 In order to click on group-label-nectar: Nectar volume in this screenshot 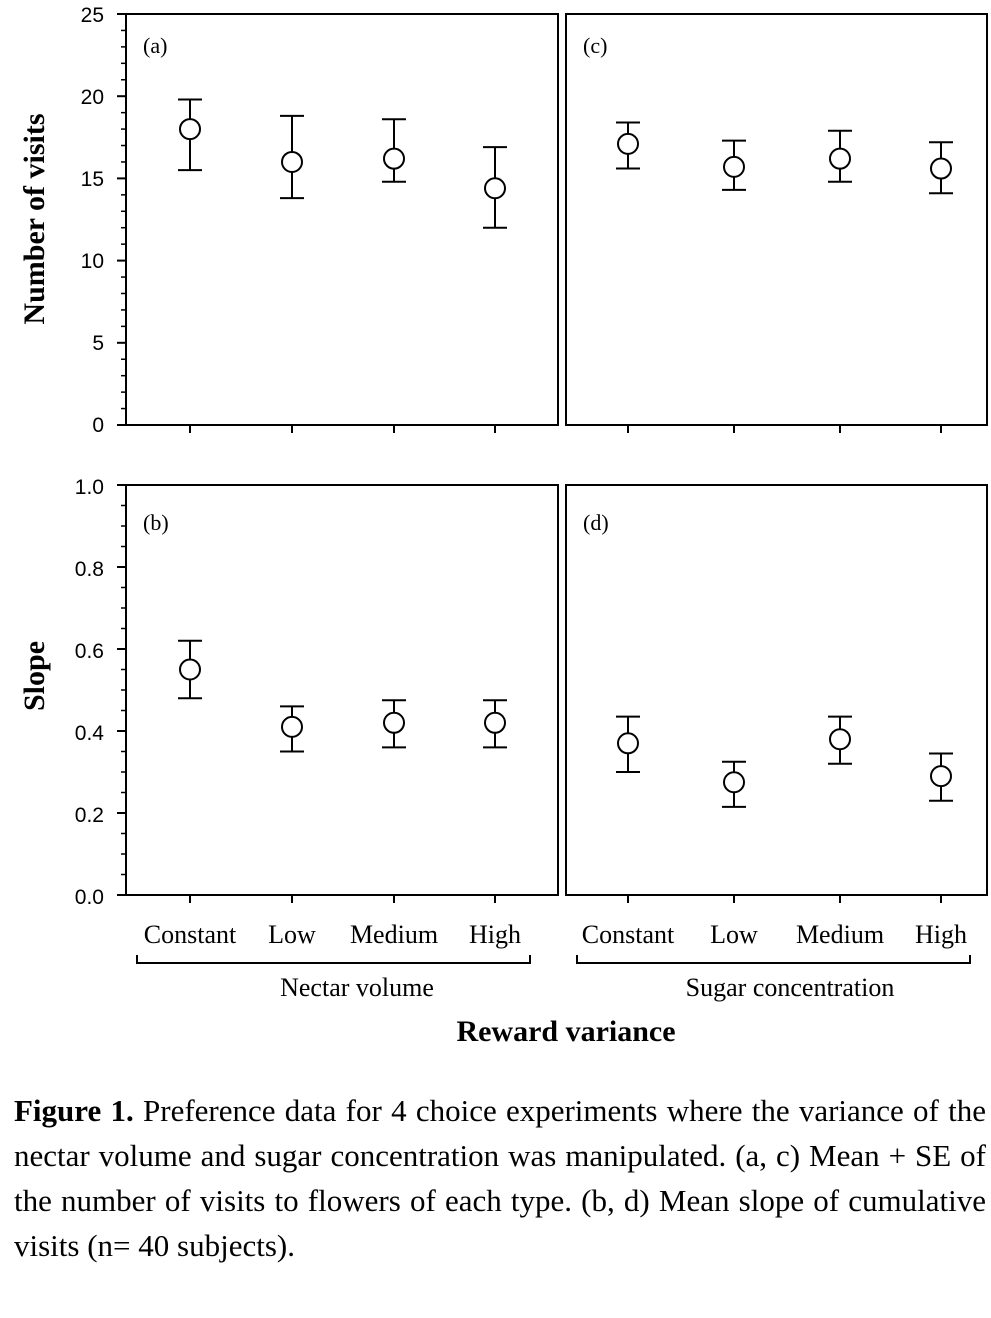, I will do `click(357, 987)`.